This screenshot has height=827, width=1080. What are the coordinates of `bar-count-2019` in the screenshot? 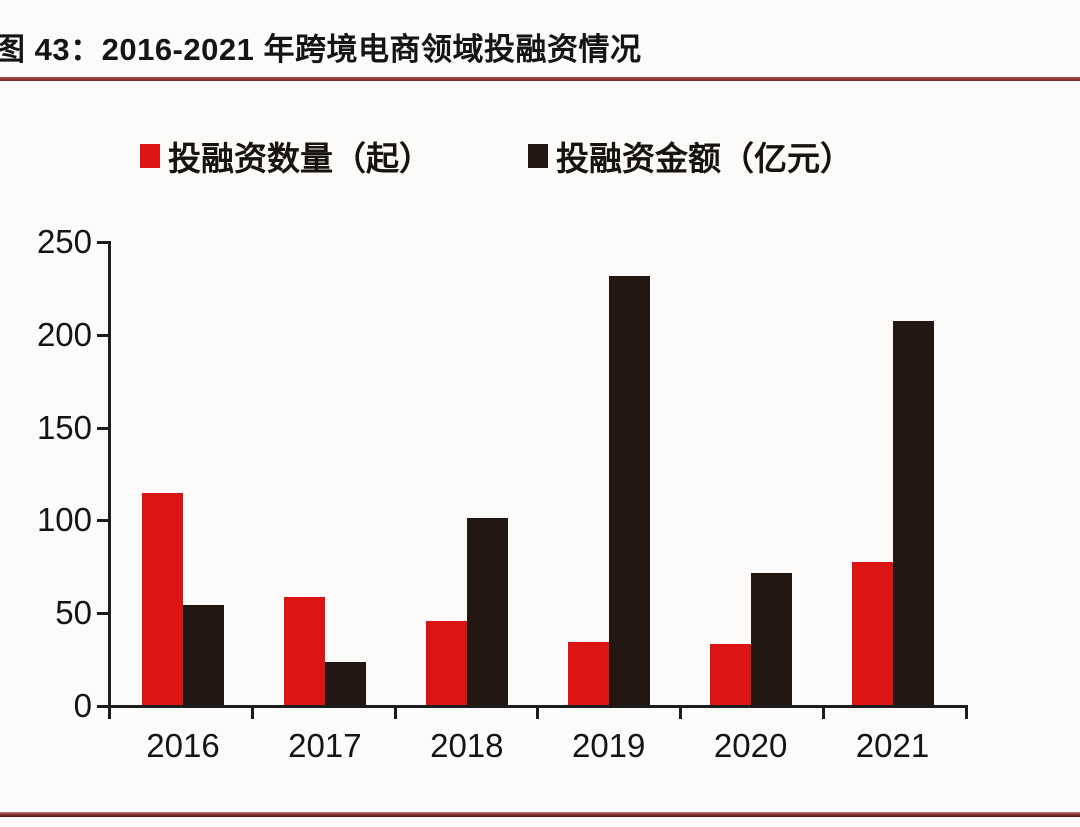 It's located at (588, 673).